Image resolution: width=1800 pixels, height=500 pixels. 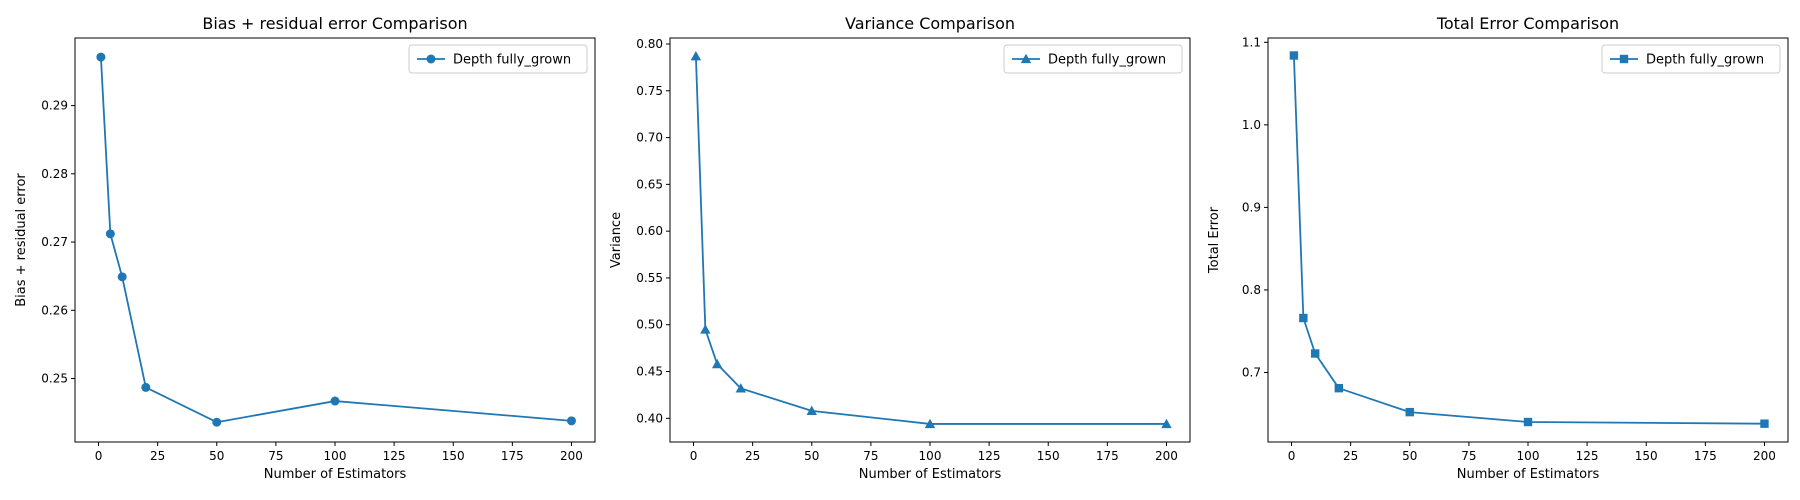 I want to click on y-tick-label: 0.7, so click(x=1251, y=372).